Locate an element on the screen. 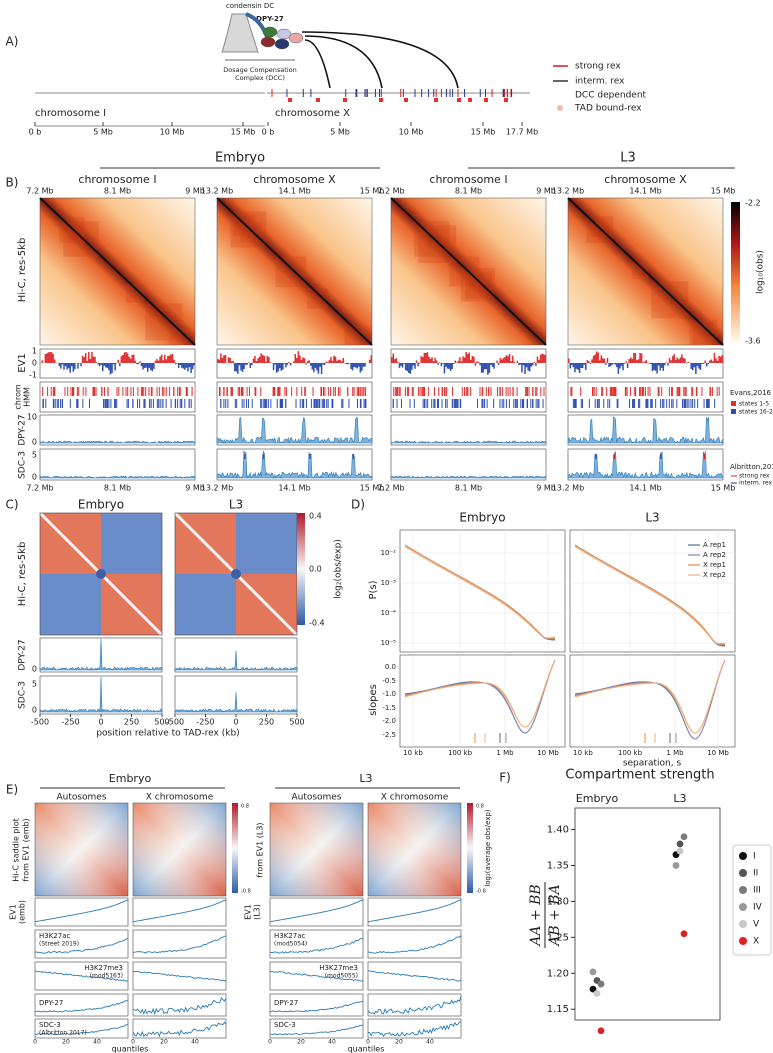 The height and width of the screenshot is (1053, 773). track-label: (mod5054) is located at coordinates (290, 944).